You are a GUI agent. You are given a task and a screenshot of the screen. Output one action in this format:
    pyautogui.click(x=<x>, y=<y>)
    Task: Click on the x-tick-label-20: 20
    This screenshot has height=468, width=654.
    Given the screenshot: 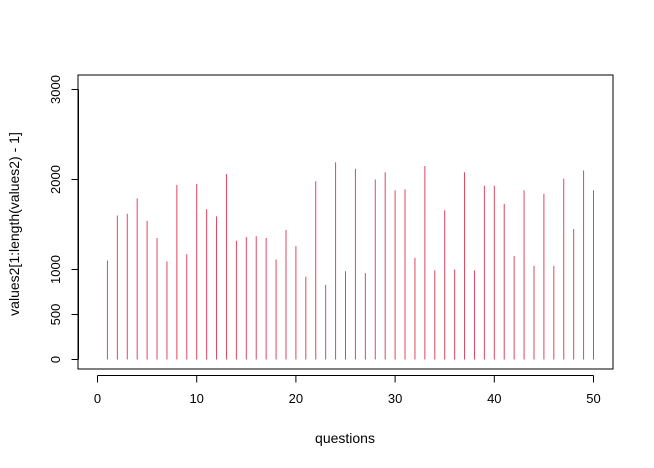 What is the action you would take?
    pyautogui.click(x=296, y=398)
    